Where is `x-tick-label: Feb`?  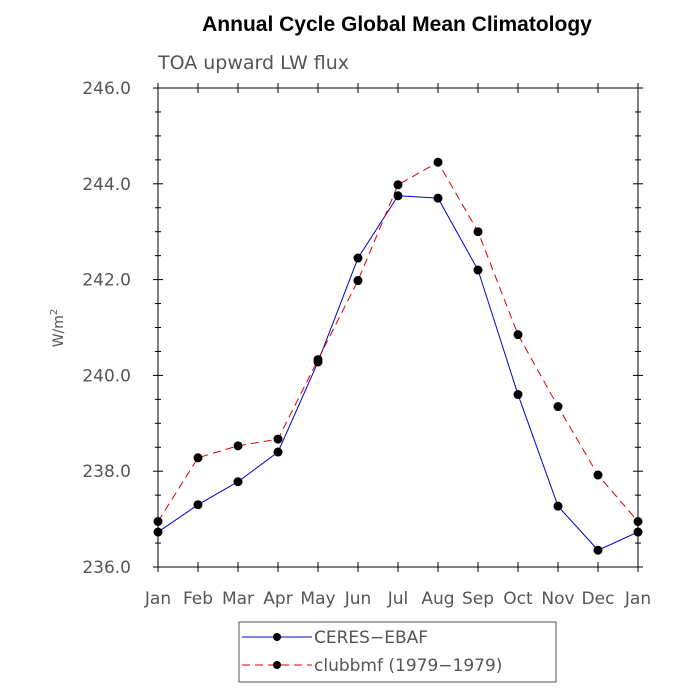
x-tick-label: Feb is located at coordinates (198, 599).